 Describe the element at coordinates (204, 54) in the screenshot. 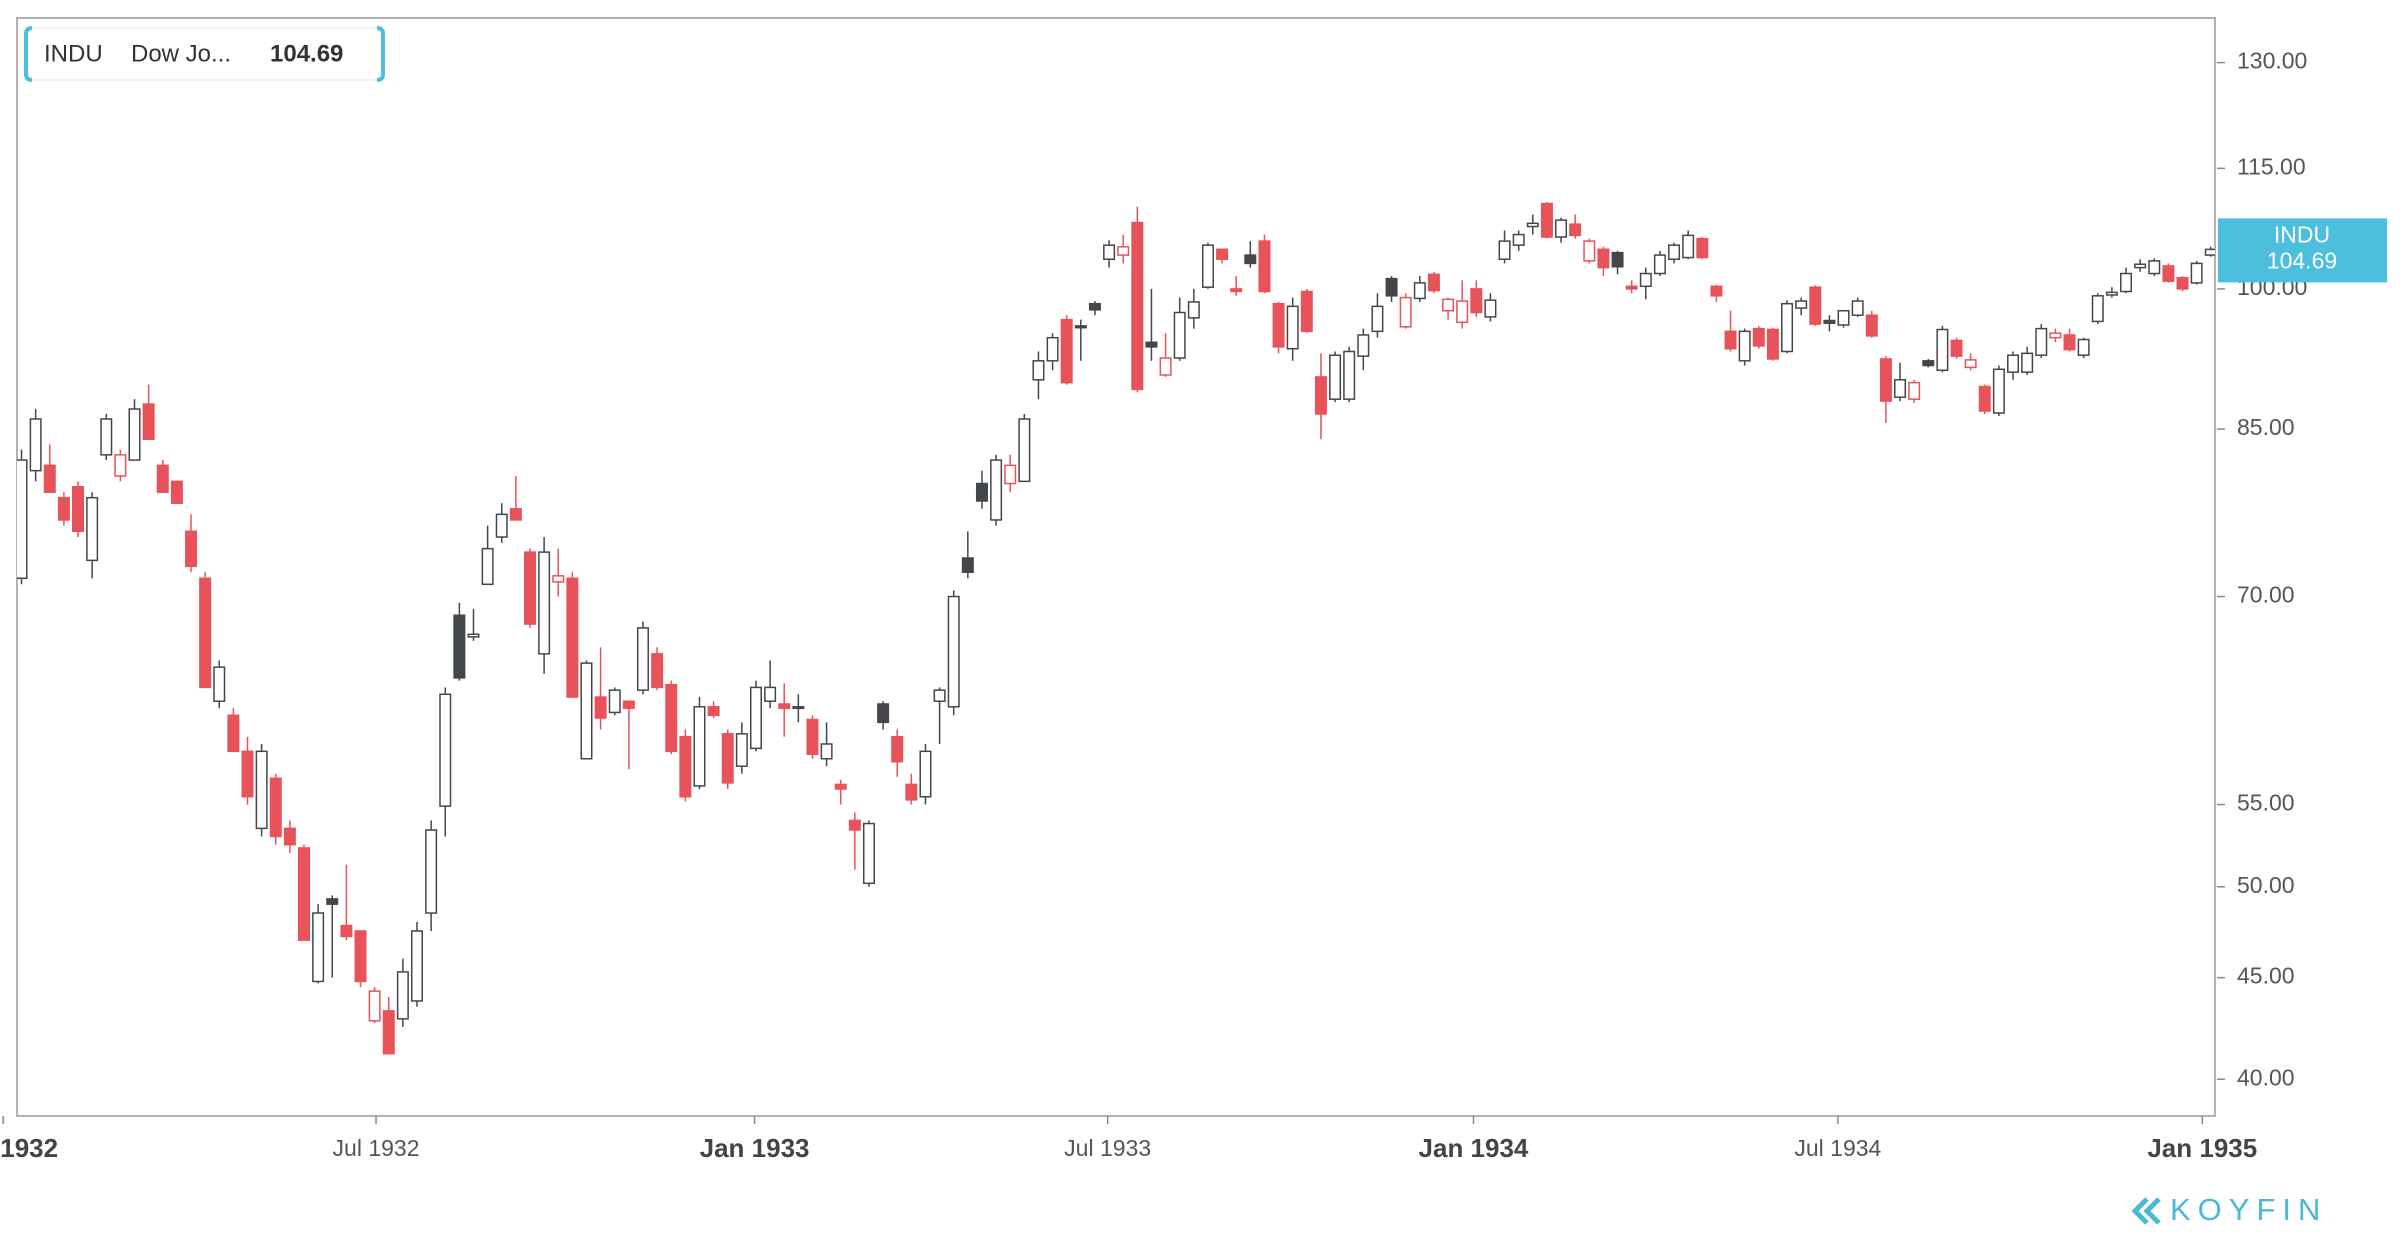

I see `legend: INDU Dow Jo... 104.69` at that location.